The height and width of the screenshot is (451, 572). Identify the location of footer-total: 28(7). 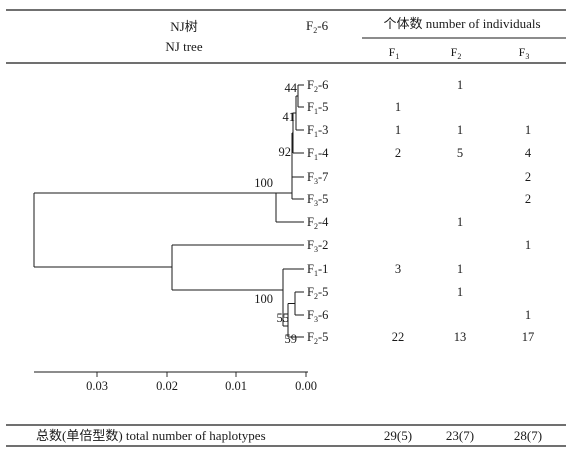
(528, 435).